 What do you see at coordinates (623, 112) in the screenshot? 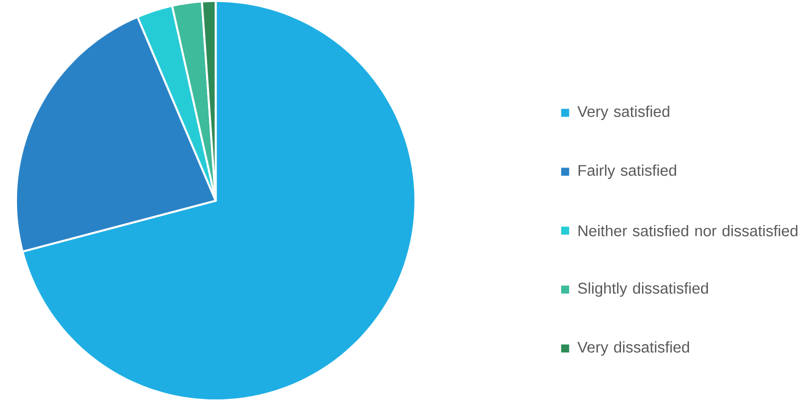
I see `legend-label: Very satisfied` at bounding box center [623, 112].